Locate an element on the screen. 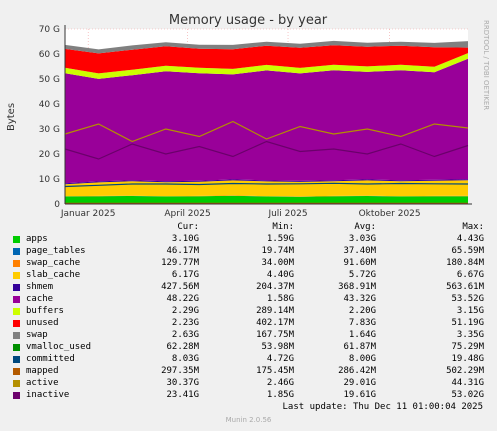  legend-value-cur: 129.77M is located at coordinates (180, 263).